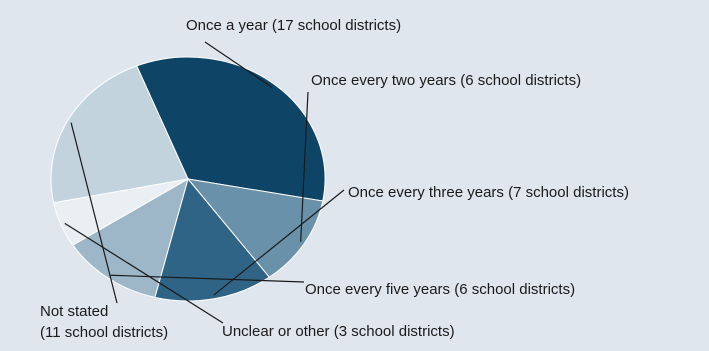 This screenshot has width=709, height=351. I want to click on slice-once-every-two-years, so click(255, 228).